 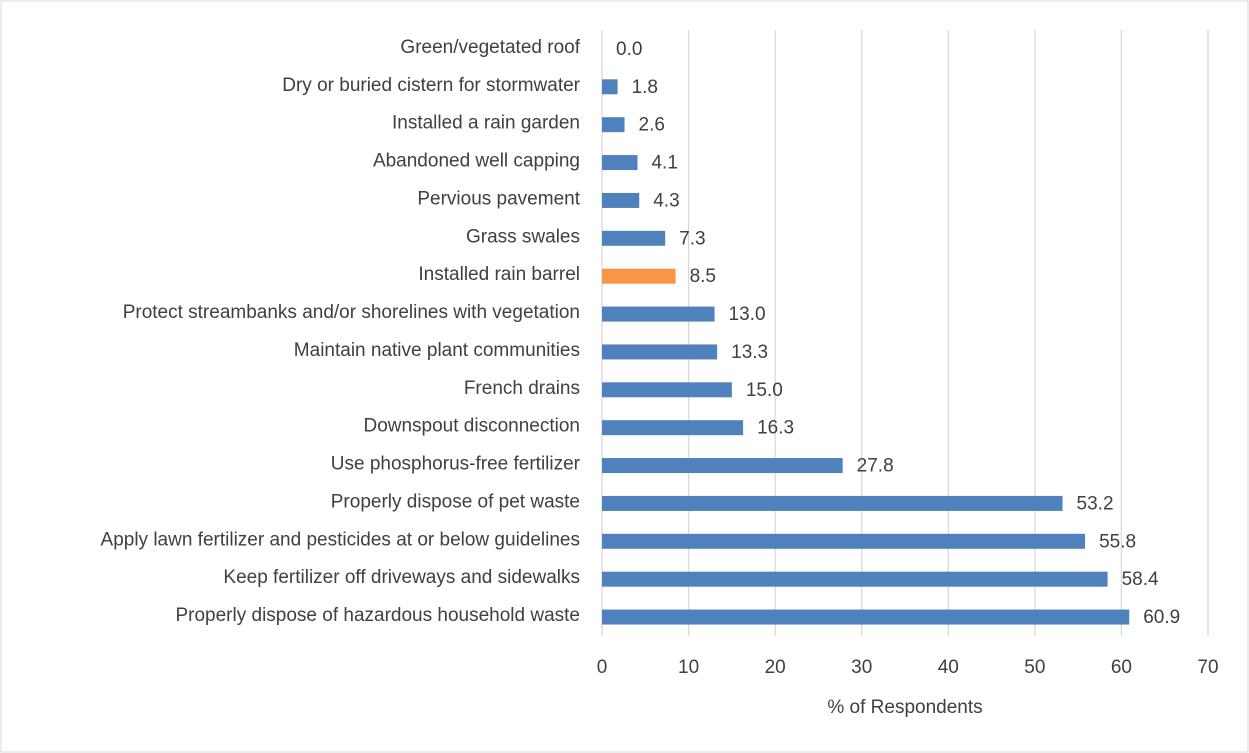 I want to click on value-label: 1.8, so click(x=645, y=87).